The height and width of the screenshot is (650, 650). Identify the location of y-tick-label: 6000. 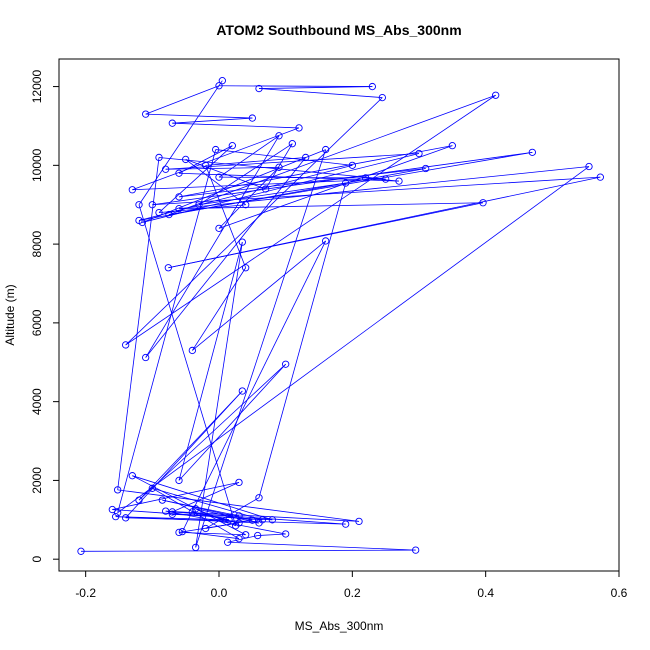
(37, 322).